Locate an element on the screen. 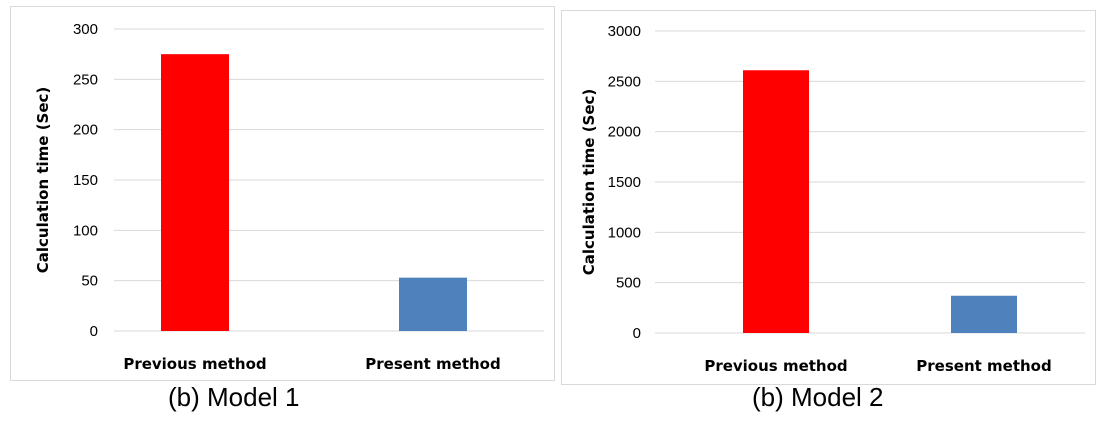  caption-model-2: (b) Model 2 is located at coordinates (818, 397).